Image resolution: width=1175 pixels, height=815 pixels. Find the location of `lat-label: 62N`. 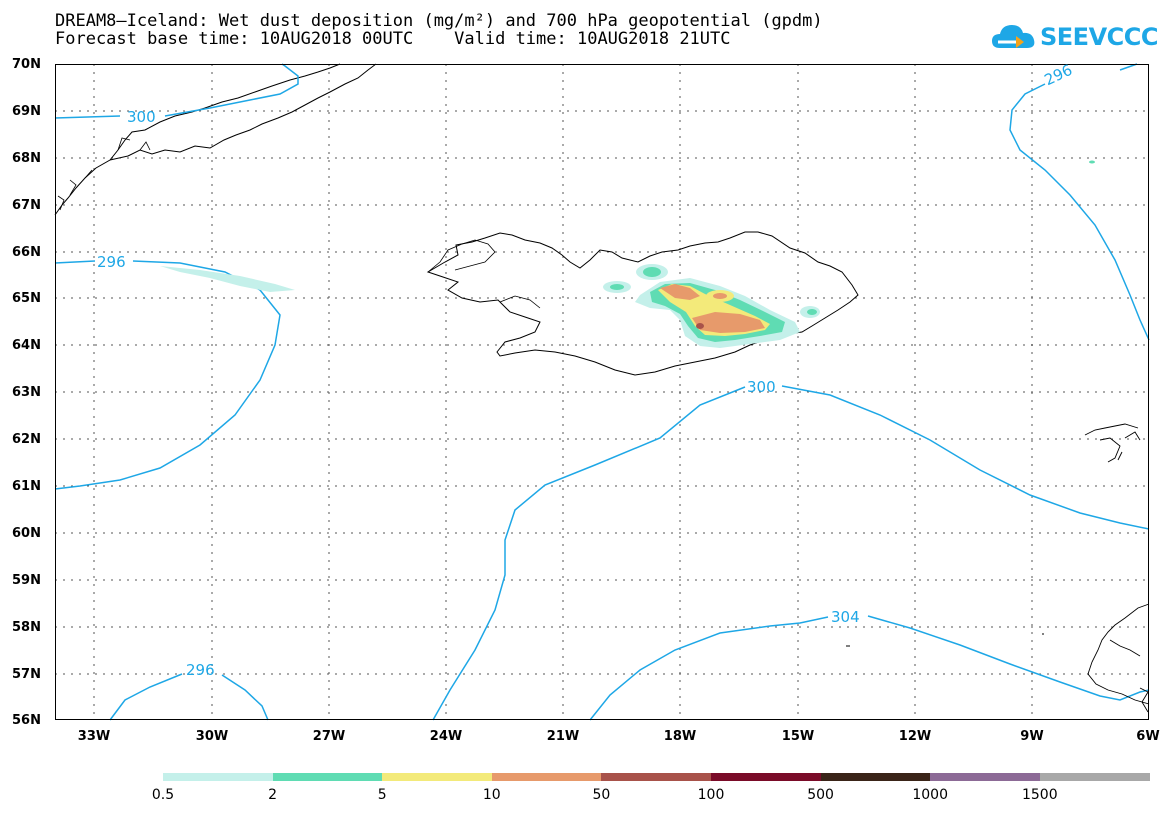

lat-label: 62N is located at coordinates (26, 439).